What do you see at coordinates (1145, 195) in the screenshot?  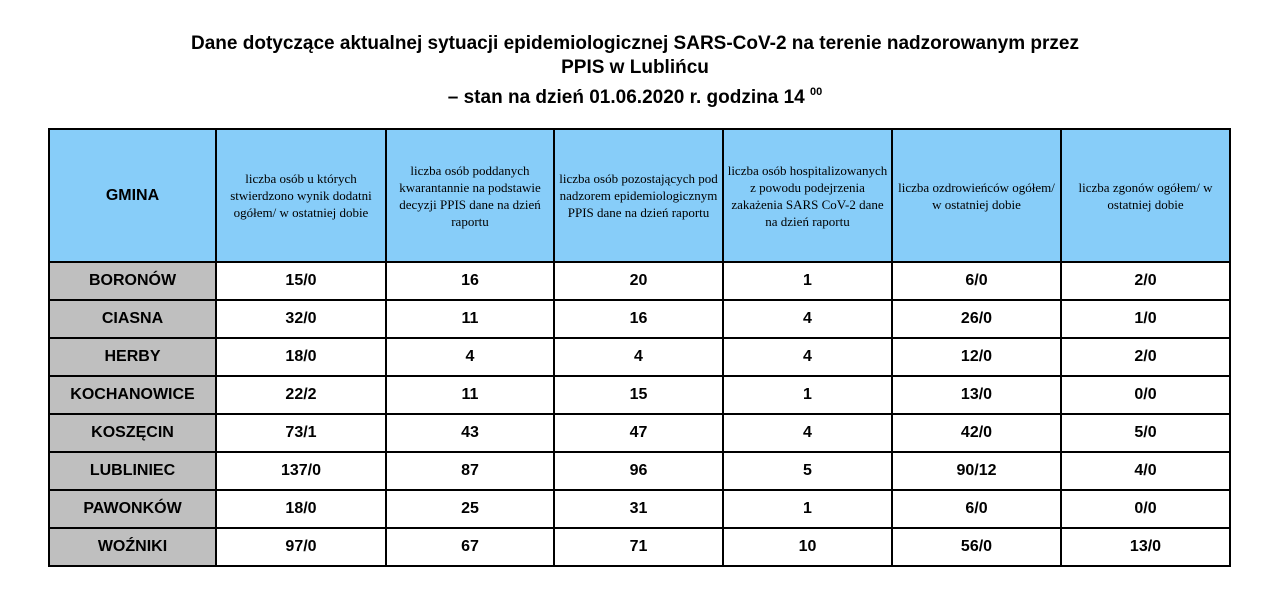 I see `column-header: liczba zgonów ogółem/ w ostatniej dobie` at bounding box center [1145, 195].